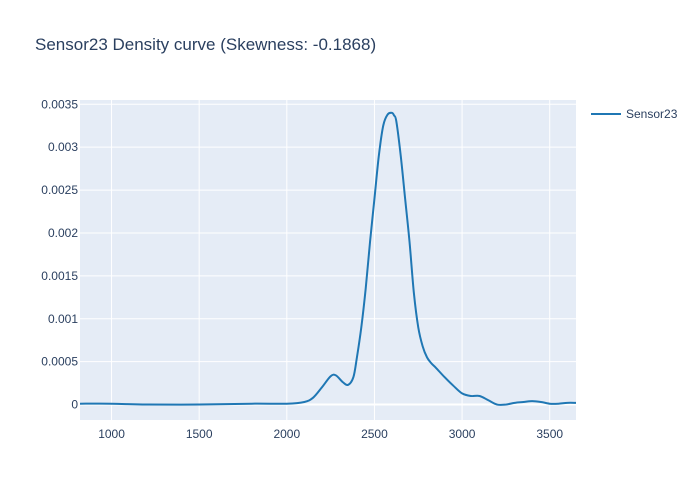 The height and width of the screenshot is (500, 700). I want to click on y-tick-label: 0.001, so click(63, 319).